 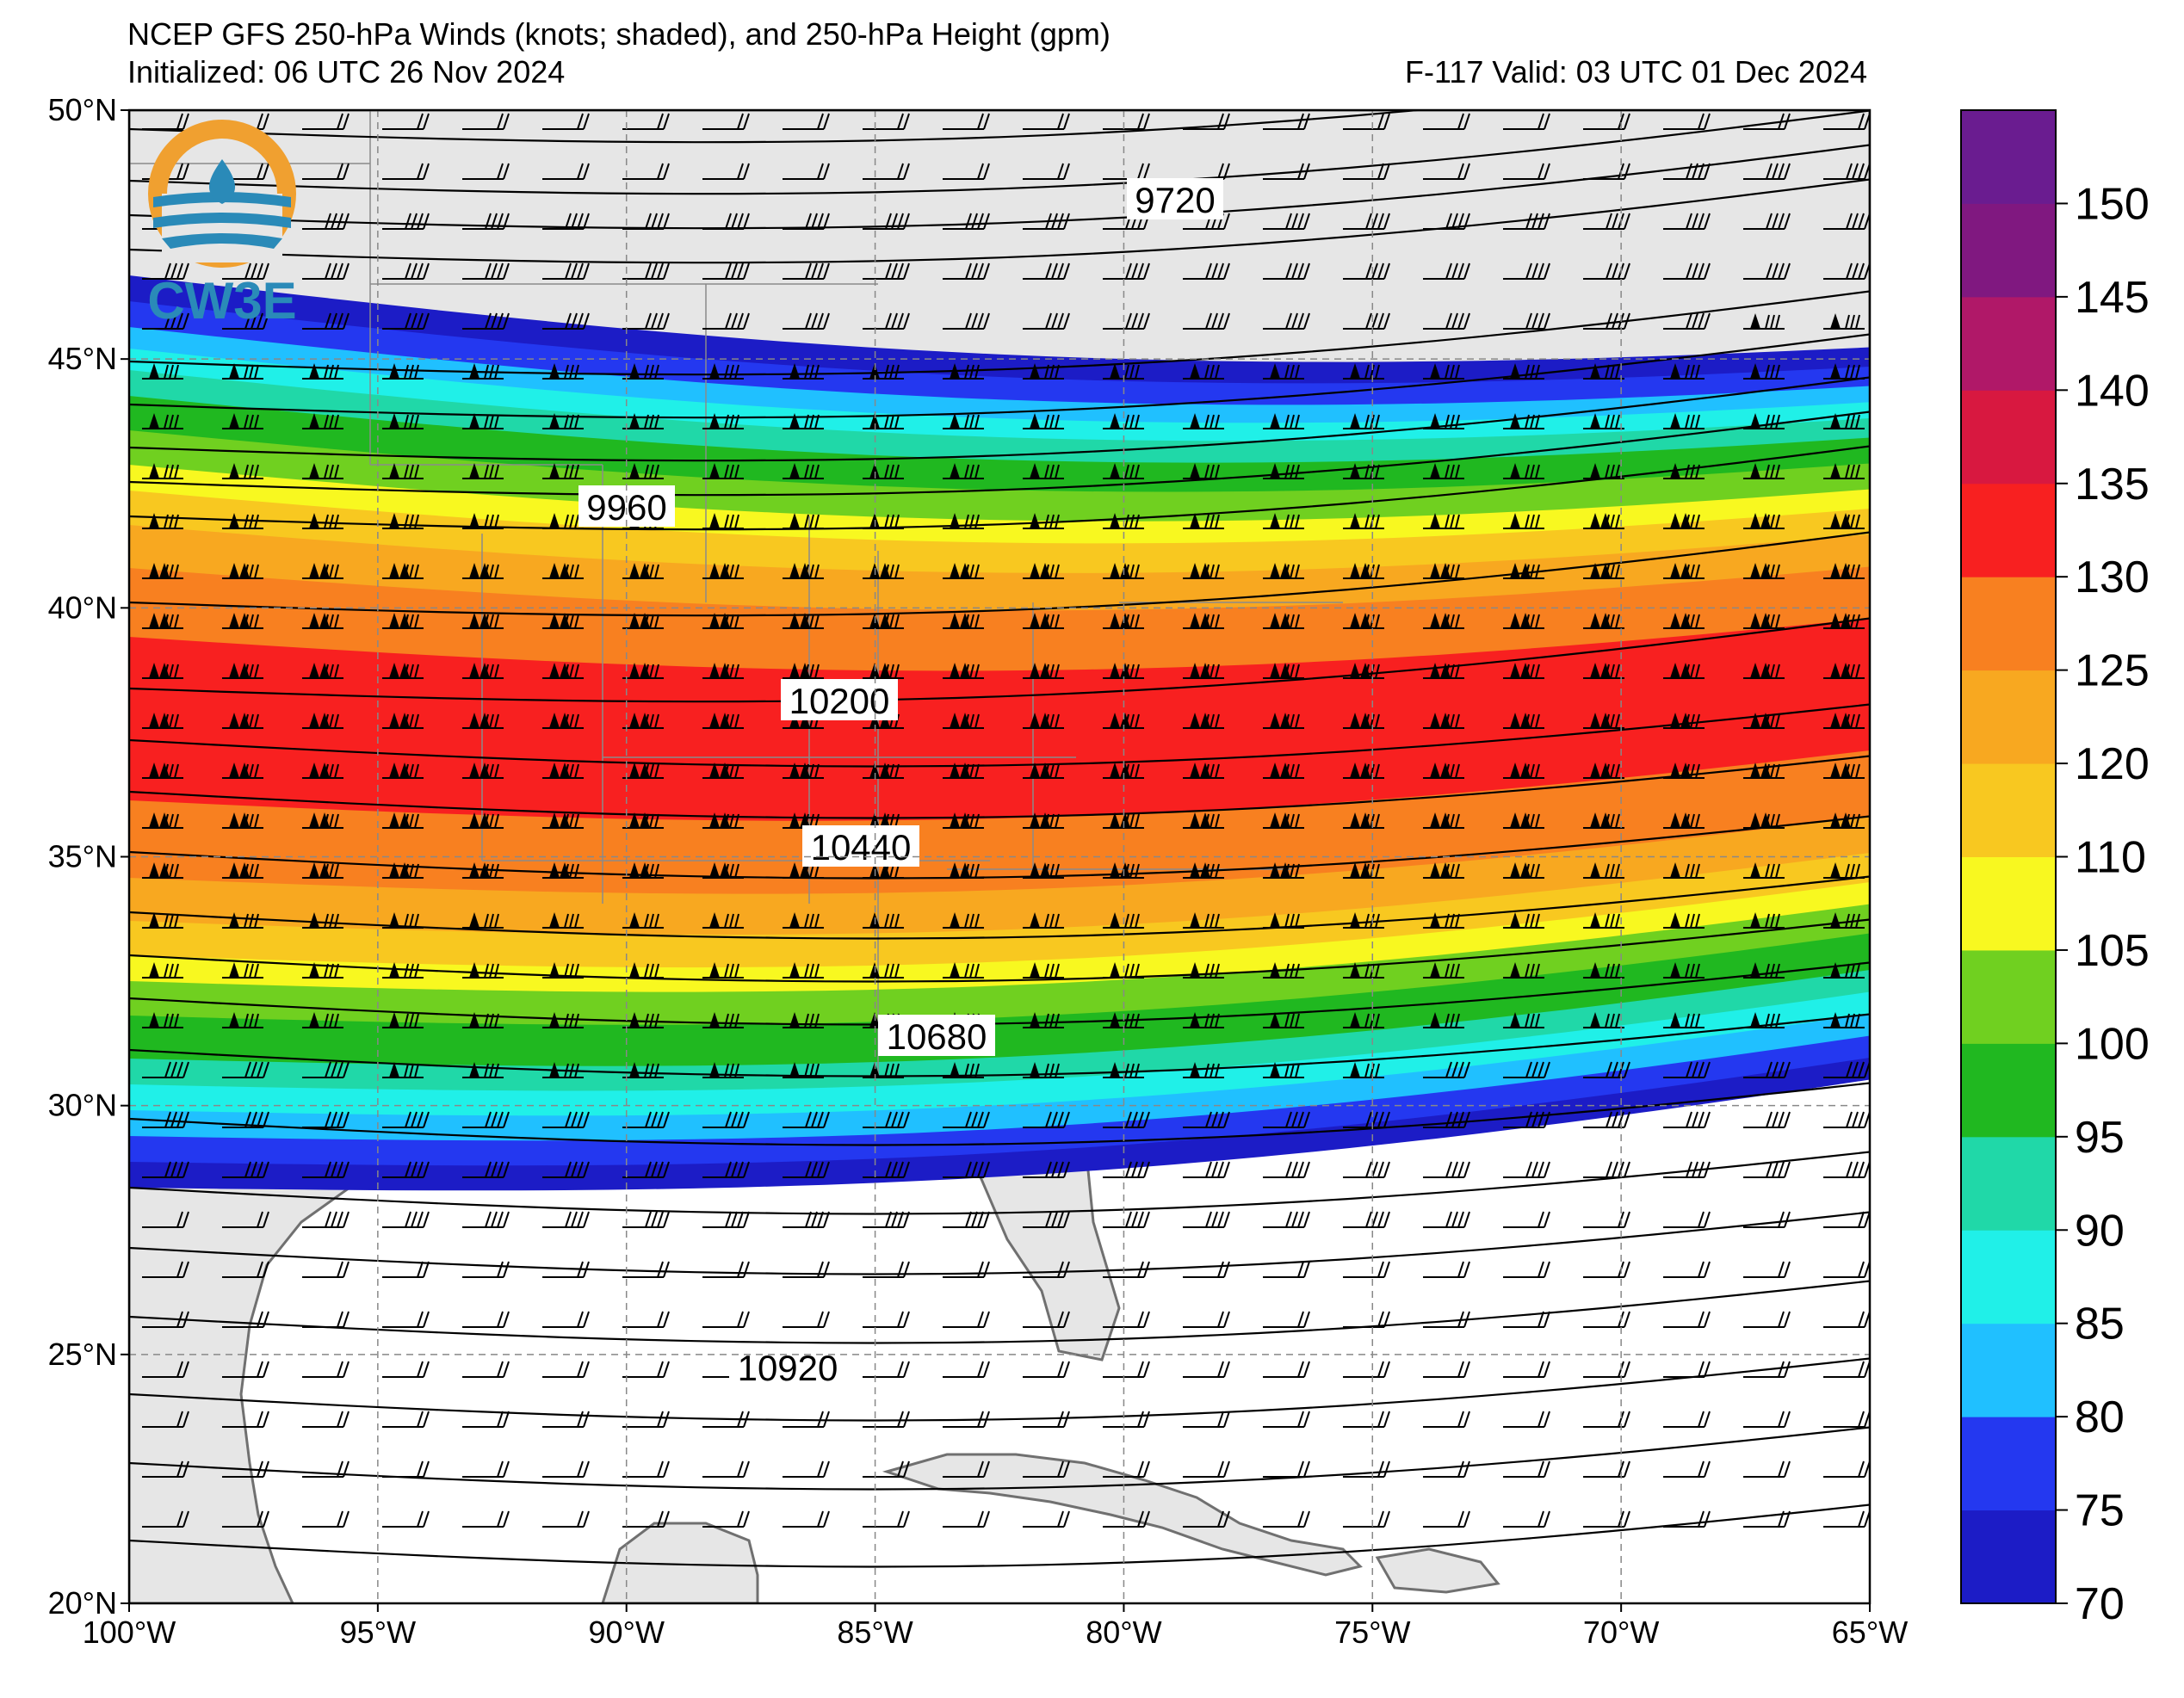 What do you see at coordinates (1372, 1633) in the screenshot?
I see `lon-tick-label: 75°W` at bounding box center [1372, 1633].